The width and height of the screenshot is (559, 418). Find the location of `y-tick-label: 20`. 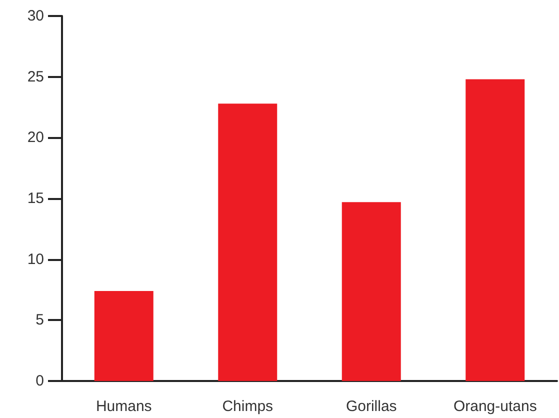

y-tick-label: 20 is located at coordinates (35, 137).